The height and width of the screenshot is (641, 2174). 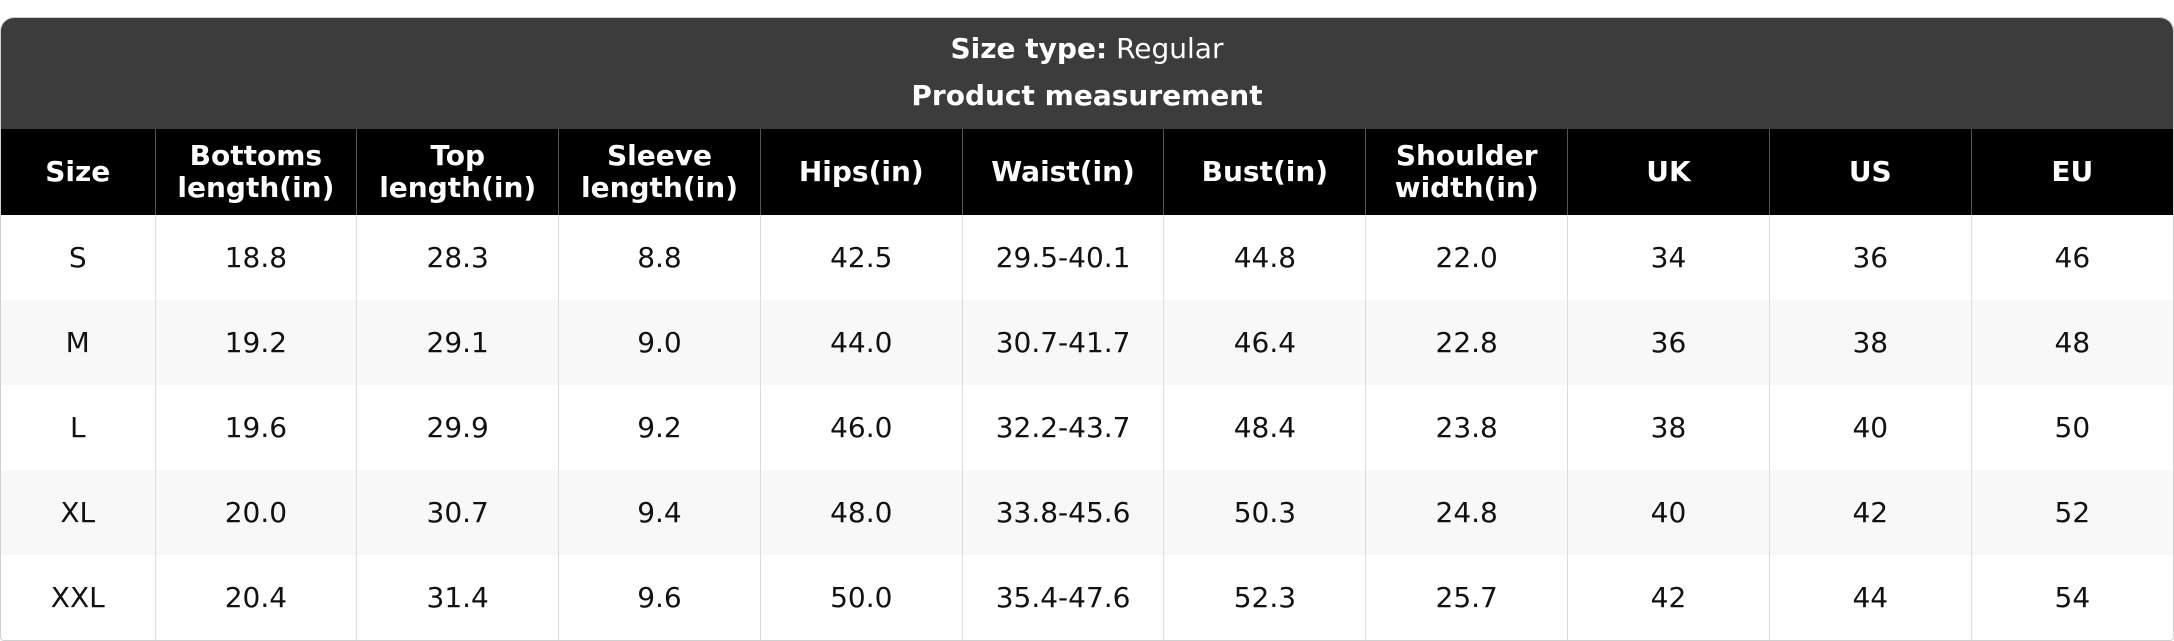 What do you see at coordinates (1029, 48) in the screenshot?
I see `size-type-label: Size type:` at bounding box center [1029, 48].